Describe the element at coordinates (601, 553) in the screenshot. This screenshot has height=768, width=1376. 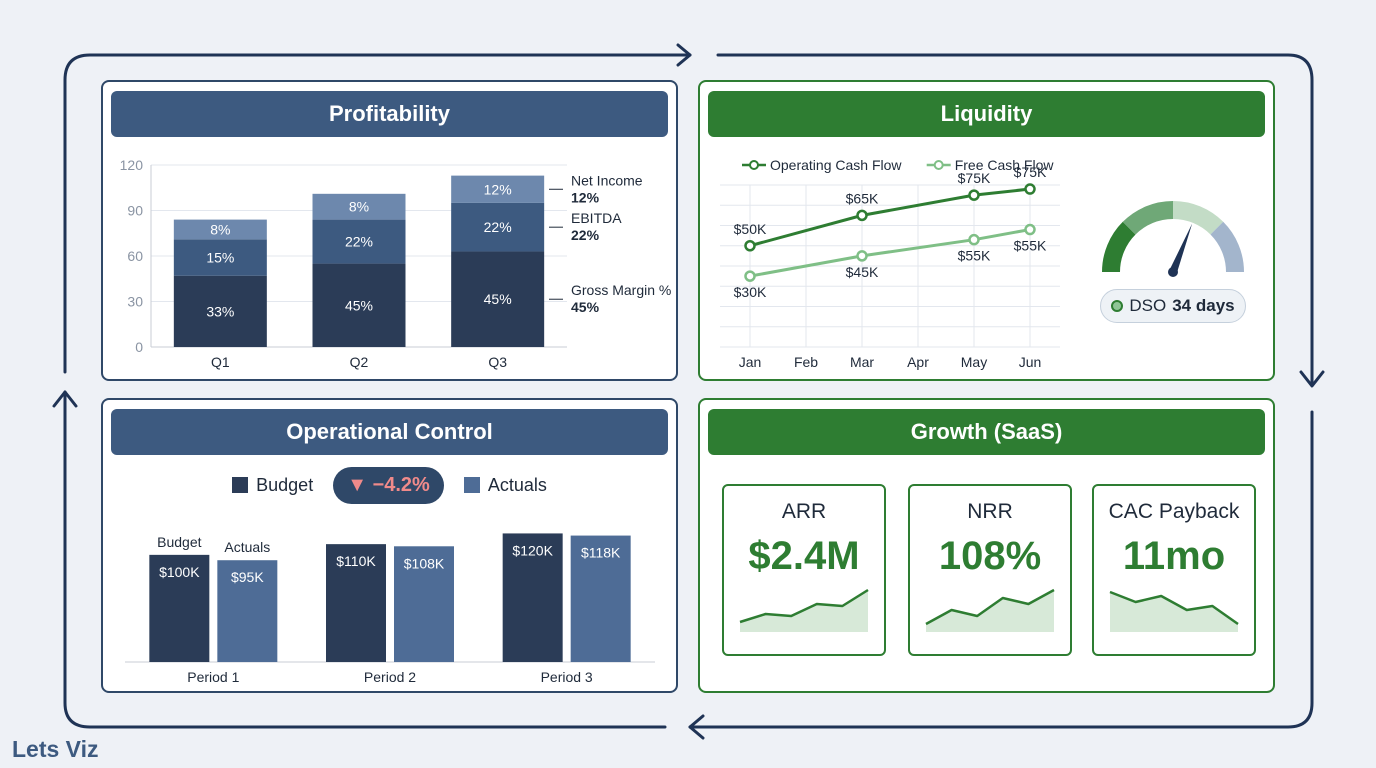
I see `bar-value-label: $118K` at that location.